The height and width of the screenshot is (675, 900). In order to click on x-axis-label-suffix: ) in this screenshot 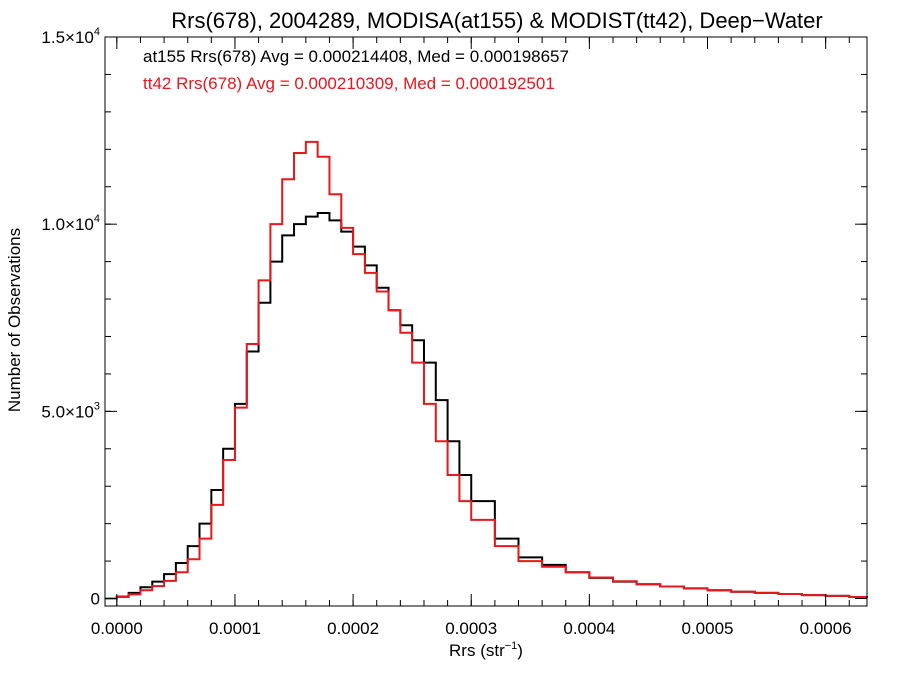, I will do `click(520, 650)`.